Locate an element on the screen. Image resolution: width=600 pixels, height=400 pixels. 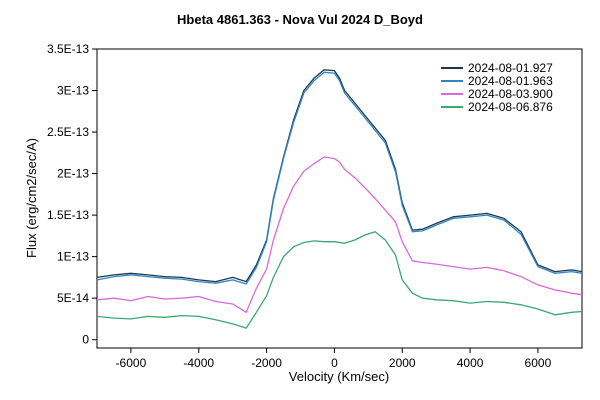
y-tick-label: 1.5E-13 is located at coordinates (68, 215).